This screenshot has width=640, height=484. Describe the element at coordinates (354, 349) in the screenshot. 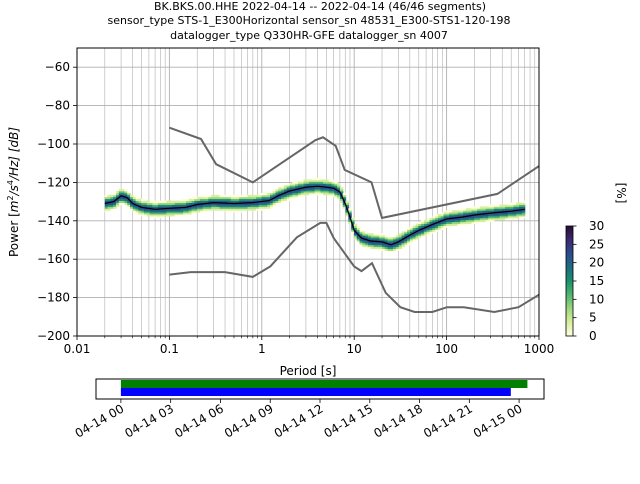

I see `x-tick-label: 10` at that location.